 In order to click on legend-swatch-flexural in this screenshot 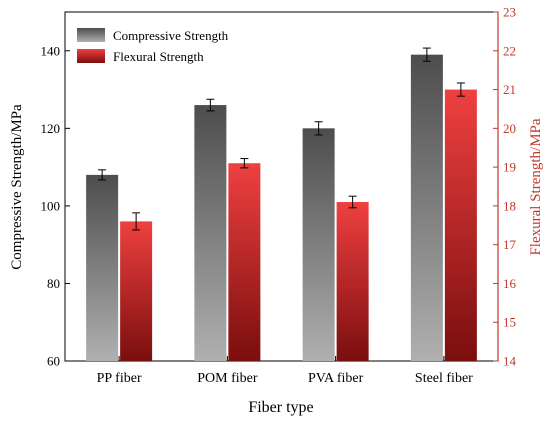, I will do `click(91, 56)`.